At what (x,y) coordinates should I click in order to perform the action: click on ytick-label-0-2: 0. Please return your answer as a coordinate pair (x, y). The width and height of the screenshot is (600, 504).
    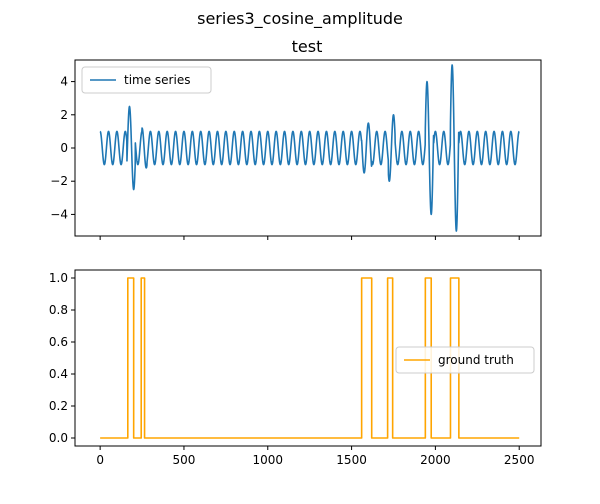
    Looking at the image, I should click on (64, 148).